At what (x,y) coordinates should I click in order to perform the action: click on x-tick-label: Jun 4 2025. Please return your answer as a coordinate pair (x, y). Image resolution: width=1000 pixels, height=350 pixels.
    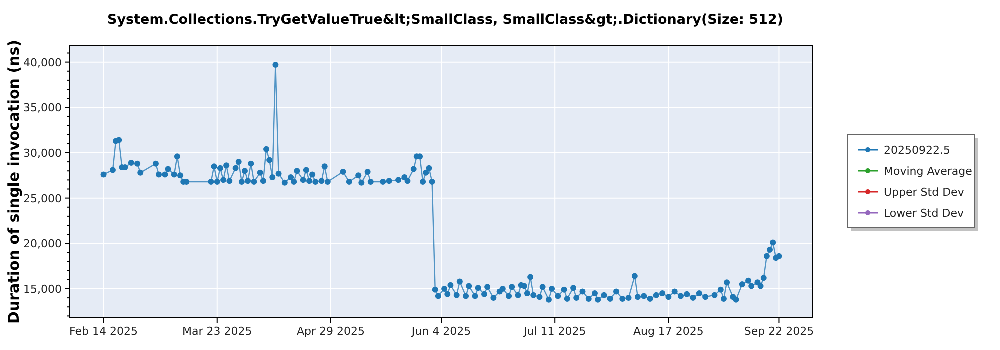
    Looking at the image, I should click on (441, 331).